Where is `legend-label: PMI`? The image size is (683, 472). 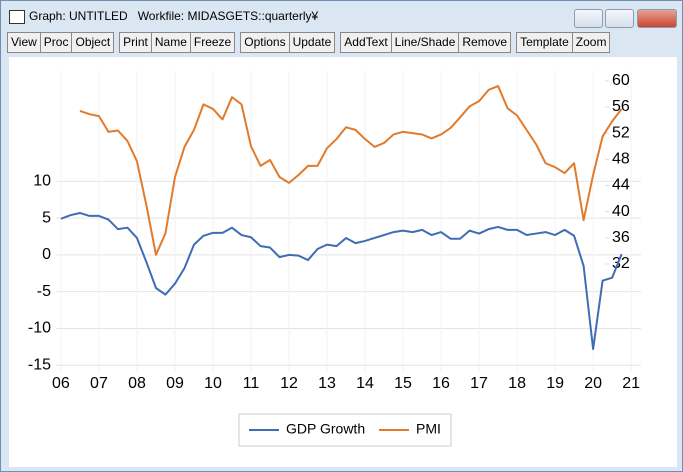 legend-label: PMI is located at coordinates (428, 429).